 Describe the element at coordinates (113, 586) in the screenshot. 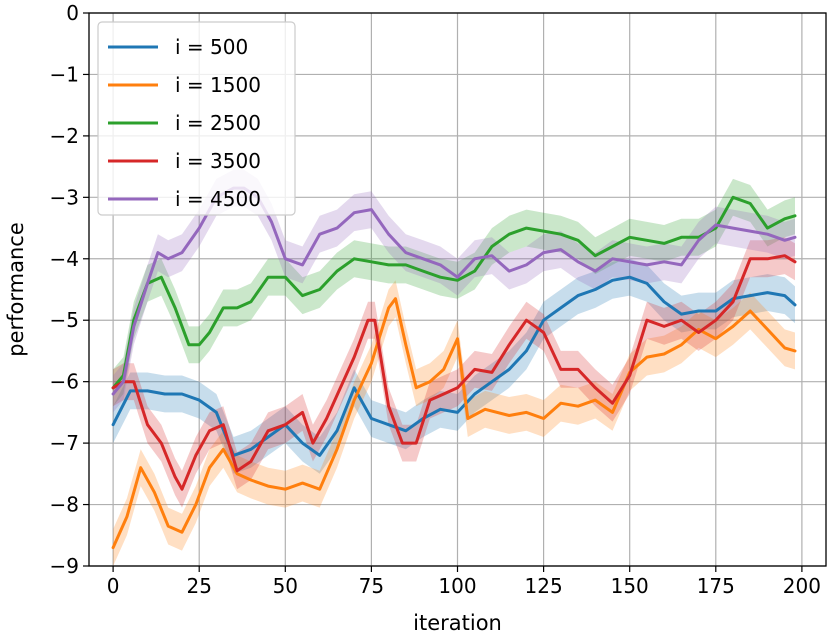

I see `x-tick-label: 0` at that location.